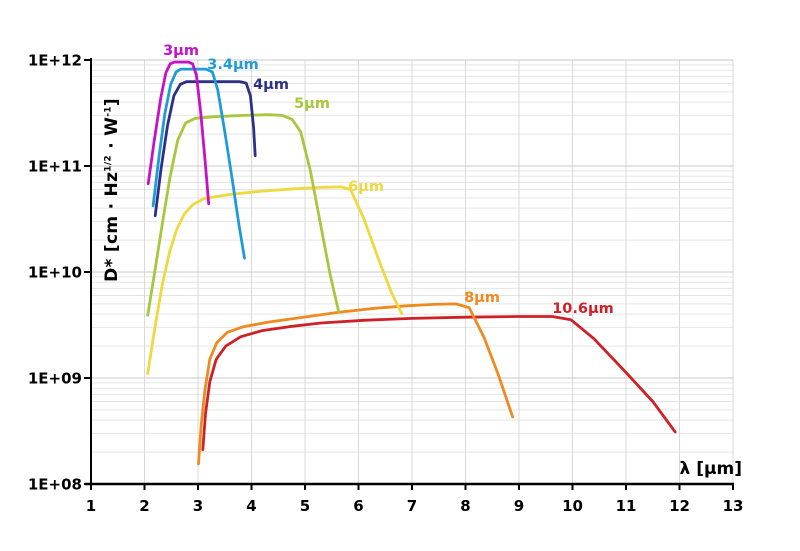  I want to click on series-label-3um: 3µm, so click(181, 51).